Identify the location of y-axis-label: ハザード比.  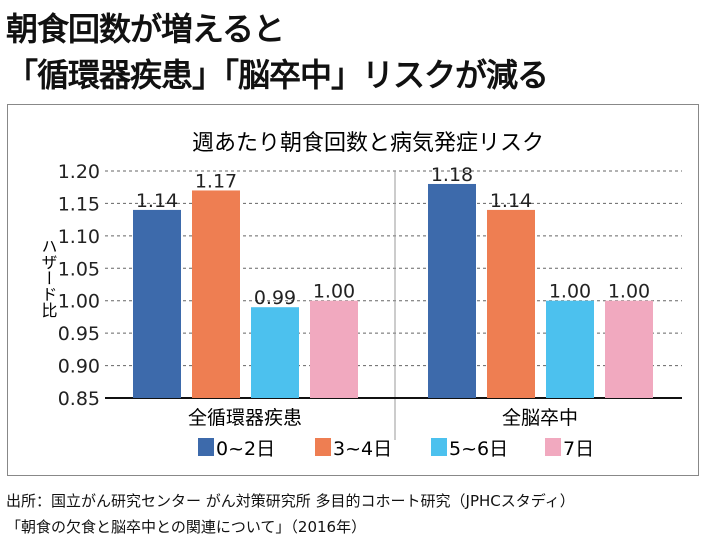
(48, 278).